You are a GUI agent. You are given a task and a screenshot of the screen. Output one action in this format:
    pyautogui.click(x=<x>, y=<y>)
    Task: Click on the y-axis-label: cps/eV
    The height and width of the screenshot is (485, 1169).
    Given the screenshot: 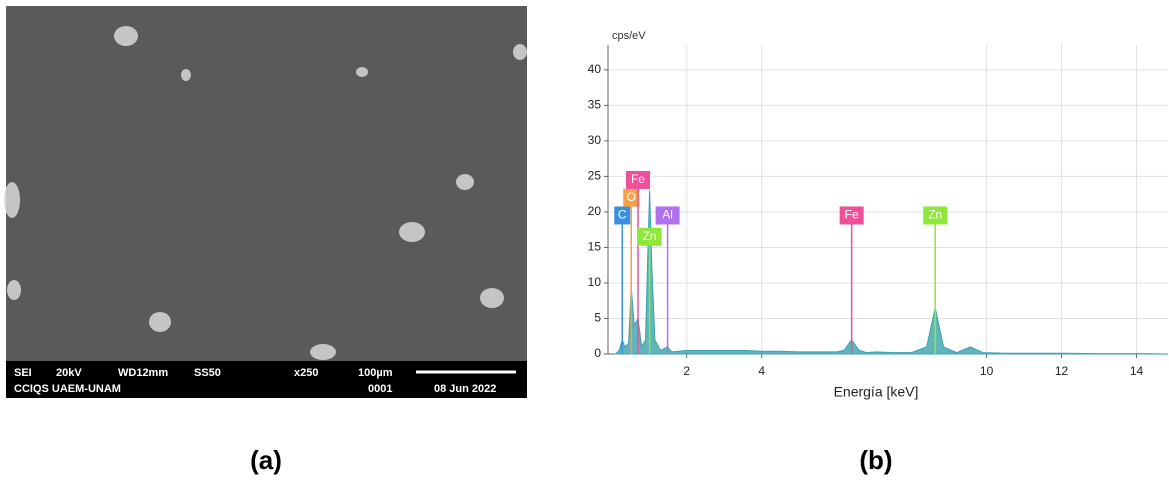 What is the action you would take?
    pyautogui.click(x=629, y=36)
    